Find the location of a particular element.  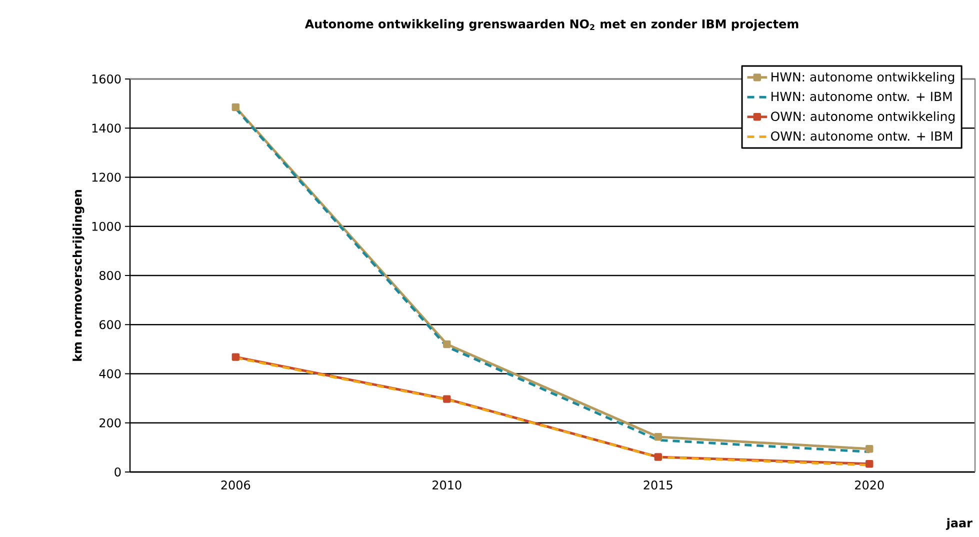

y-axis-title: km normoverschrijdingen is located at coordinates (78, 275).